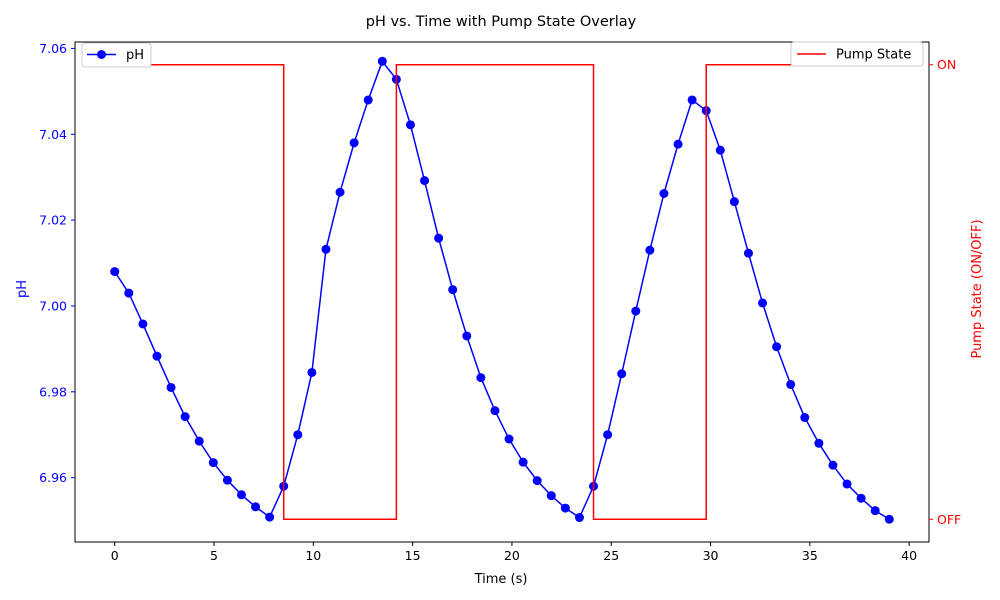  What do you see at coordinates (810, 555) in the screenshot?
I see `x-tick-label: 35` at bounding box center [810, 555].